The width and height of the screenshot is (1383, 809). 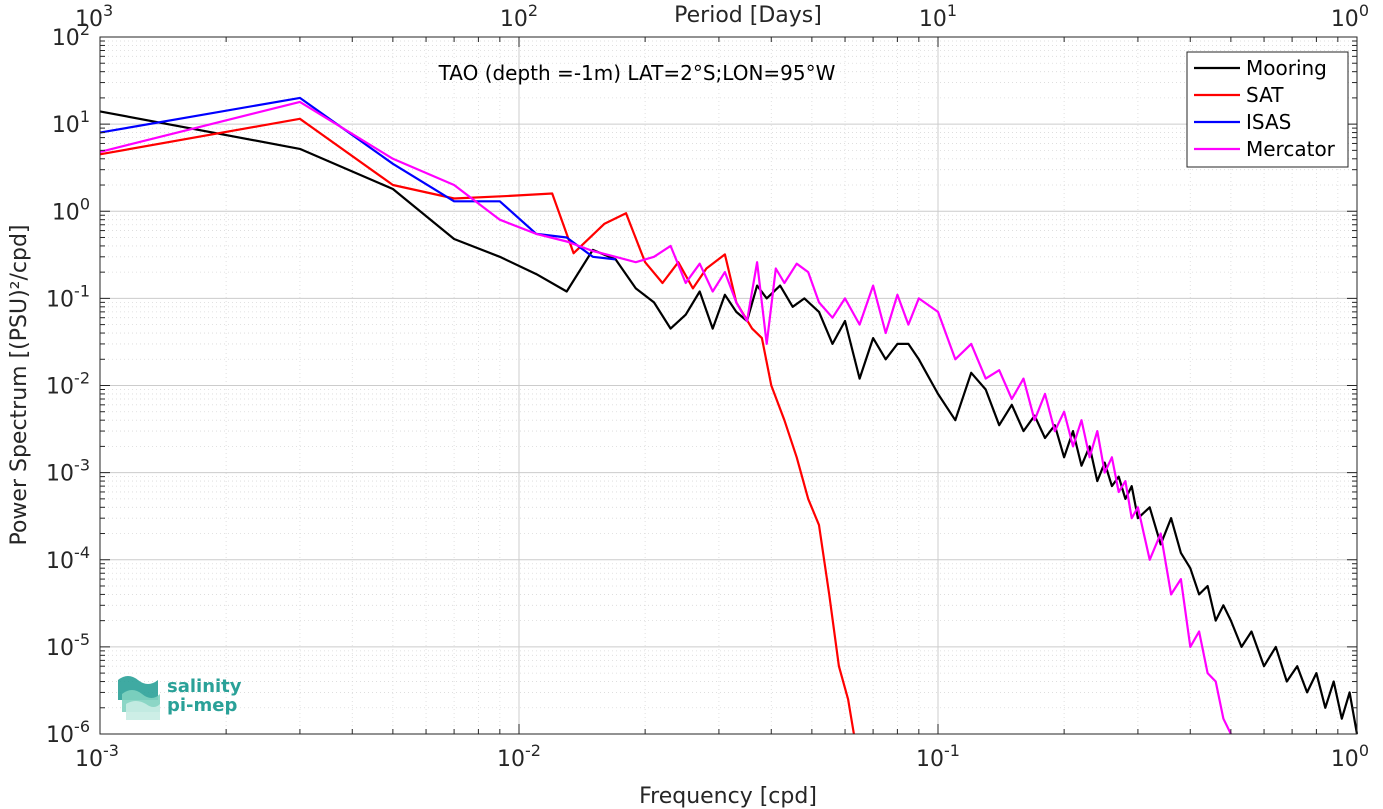 I want to click on y-tick-label: 10⁻¹, so click(x=68, y=296).